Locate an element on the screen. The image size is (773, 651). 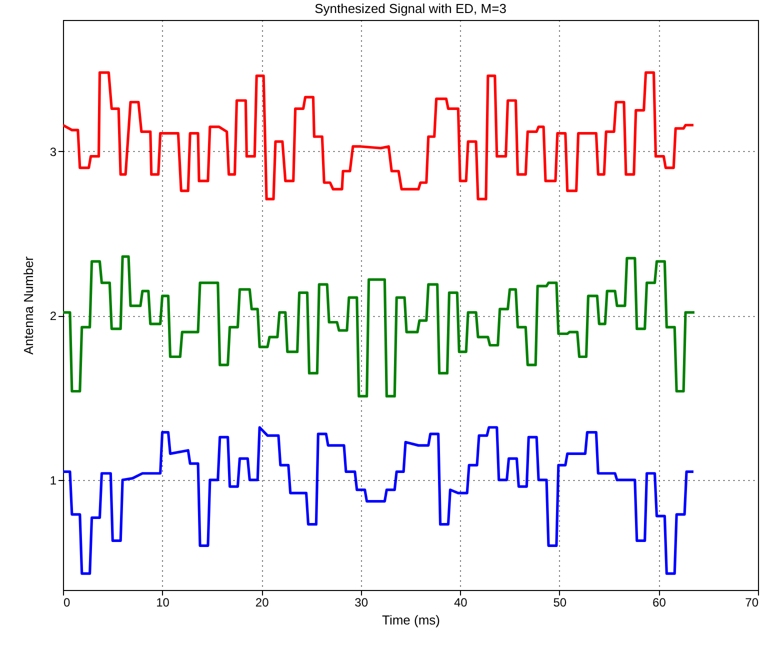
x-tick-label: 20 is located at coordinates (262, 603).